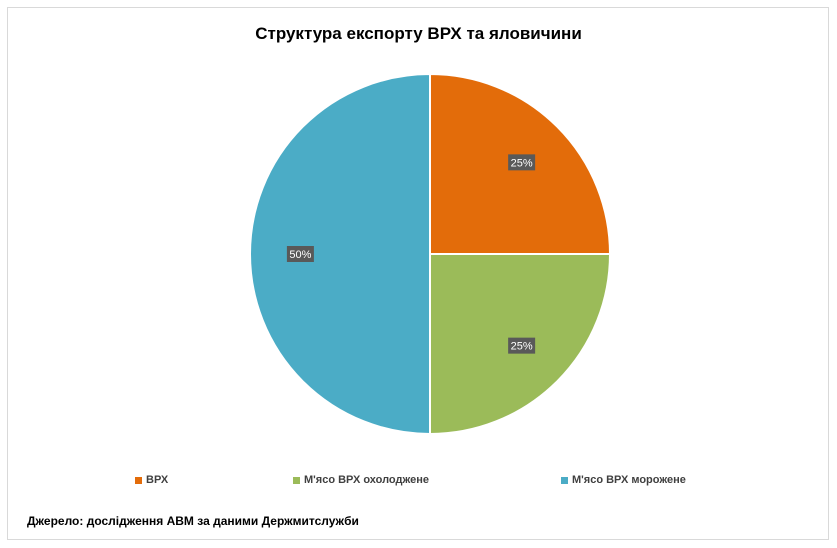  Describe the element at coordinates (564, 480) in the screenshot. I see `legend-swatch-frozen-beef` at that location.